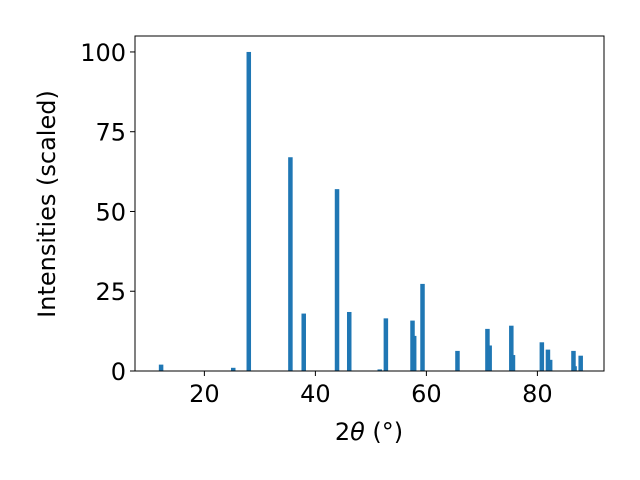  Describe the element at coordinates (118, 372) in the screenshot. I see `y-tick-label: 0` at that location.